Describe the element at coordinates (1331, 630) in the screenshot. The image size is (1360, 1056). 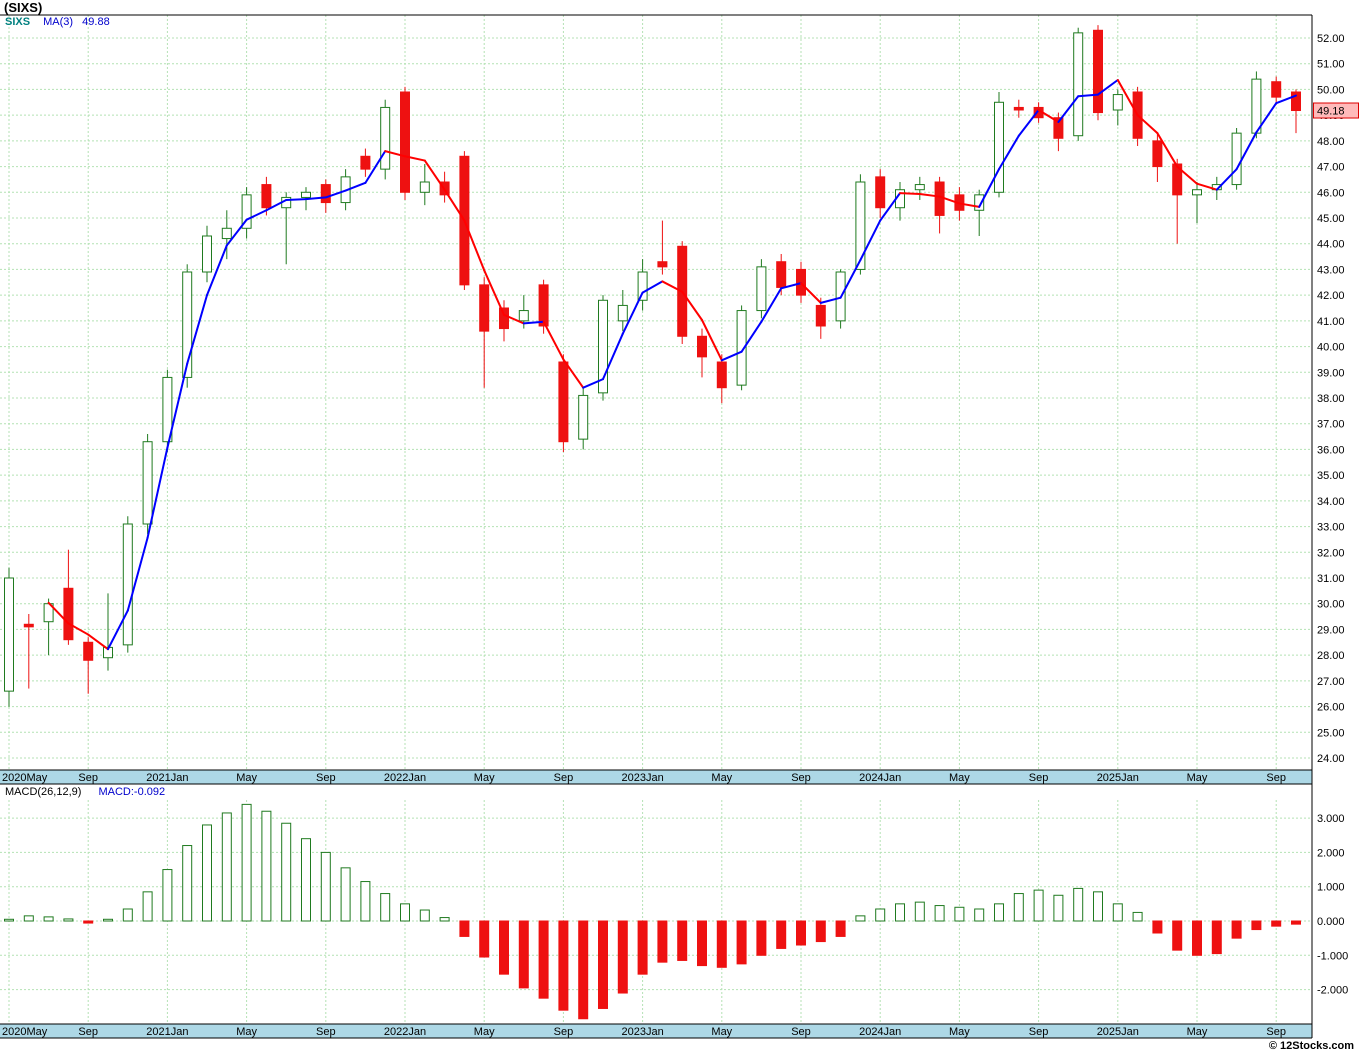
I see `svg-text: 29.00` at that location.